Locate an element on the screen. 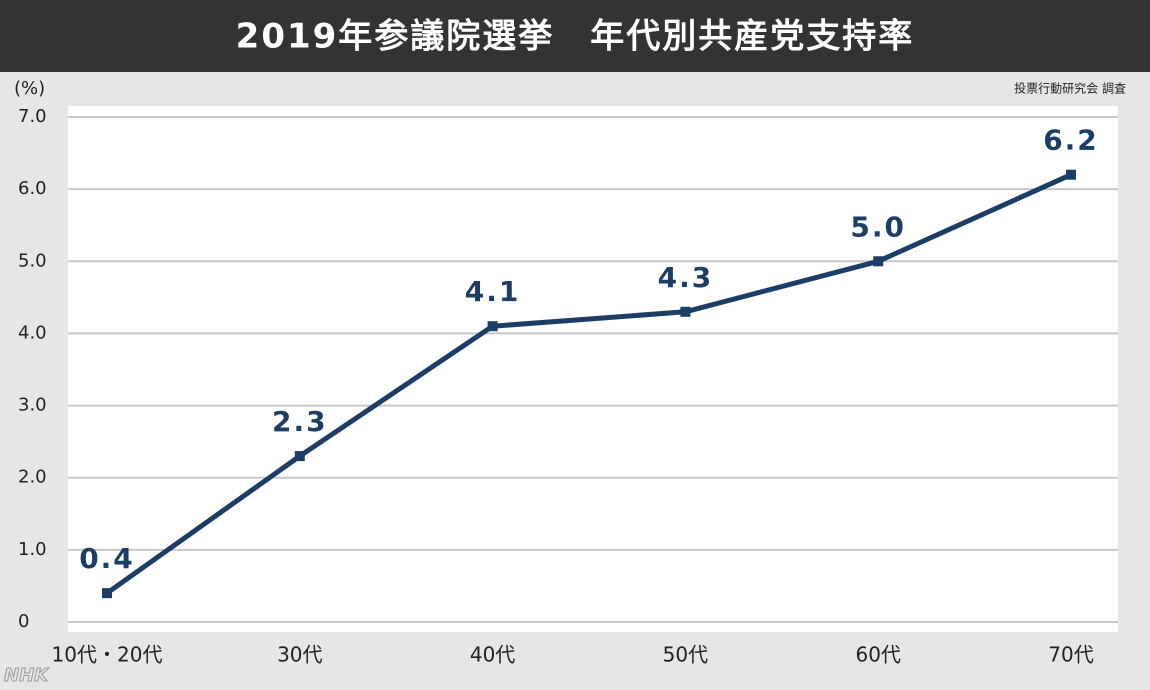 This screenshot has height=690, width=1150. y-tick-label: 0 is located at coordinates (23, 621).